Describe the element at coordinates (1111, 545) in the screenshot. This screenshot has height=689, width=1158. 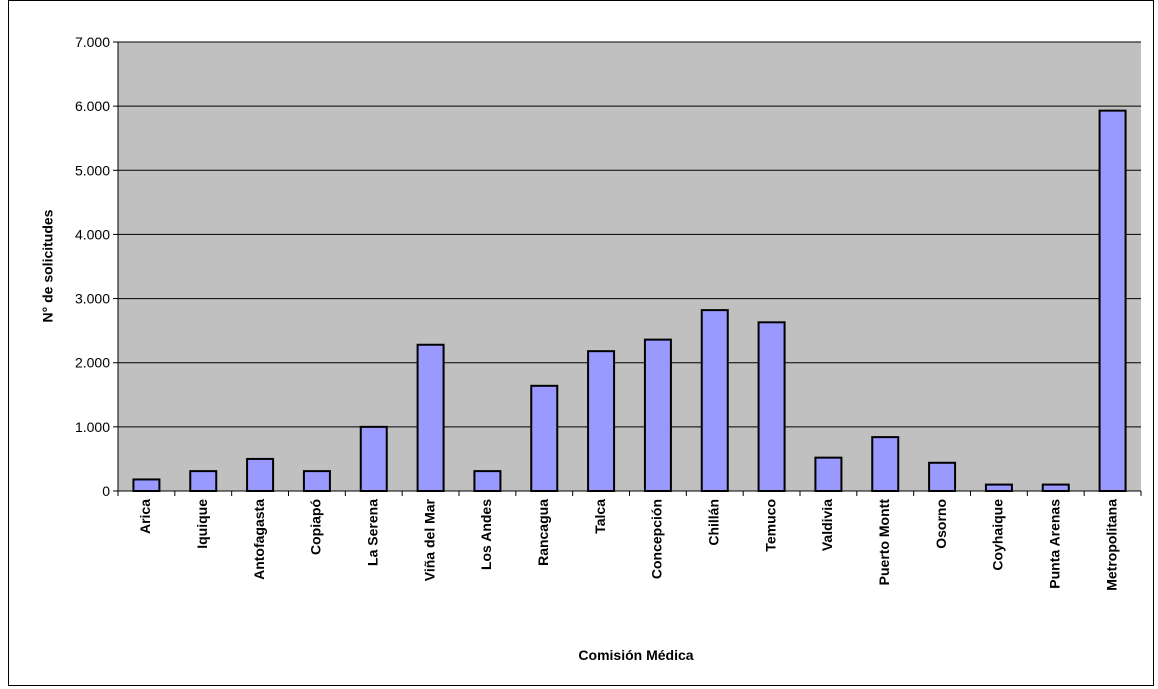
I see `x-tick-label: Metropolitana` at that location.